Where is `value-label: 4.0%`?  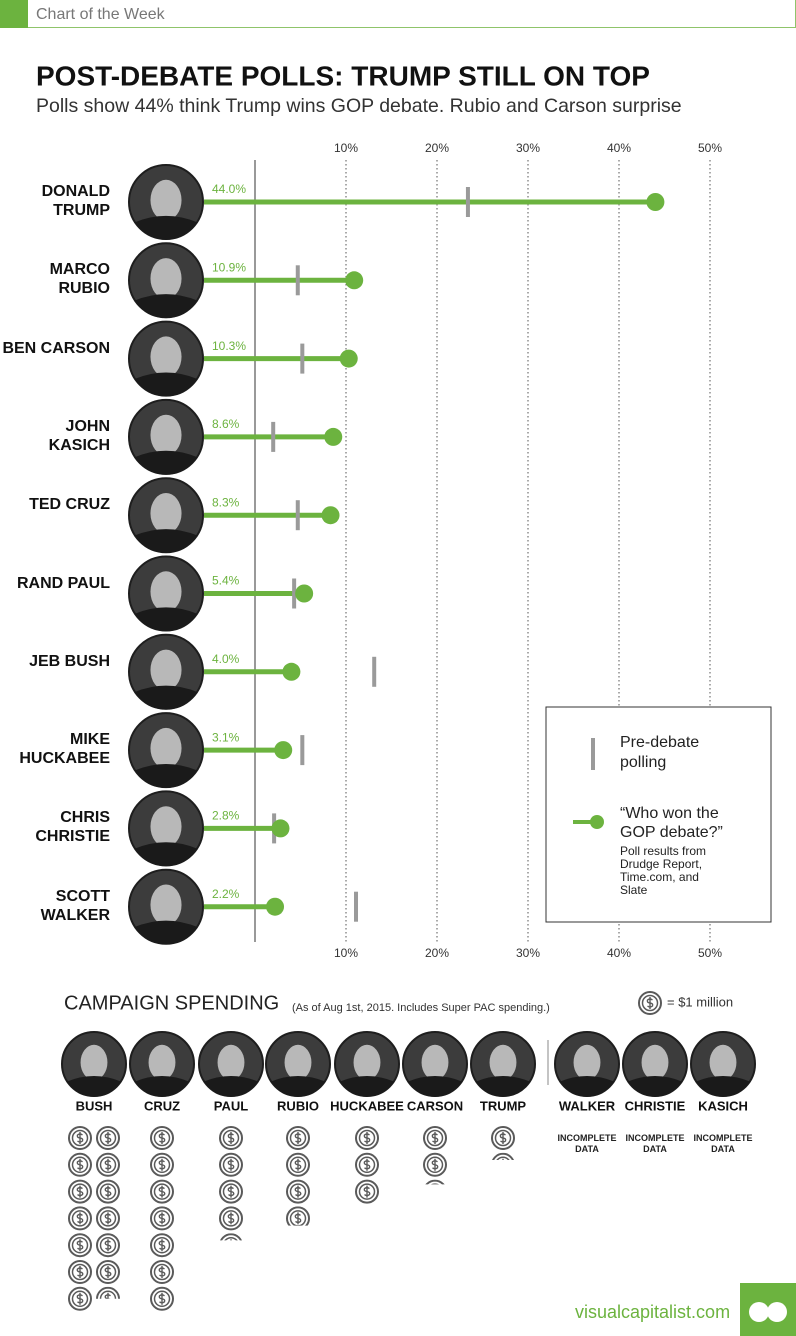
value-label: 4.0% is located at coordinates (226, 659).